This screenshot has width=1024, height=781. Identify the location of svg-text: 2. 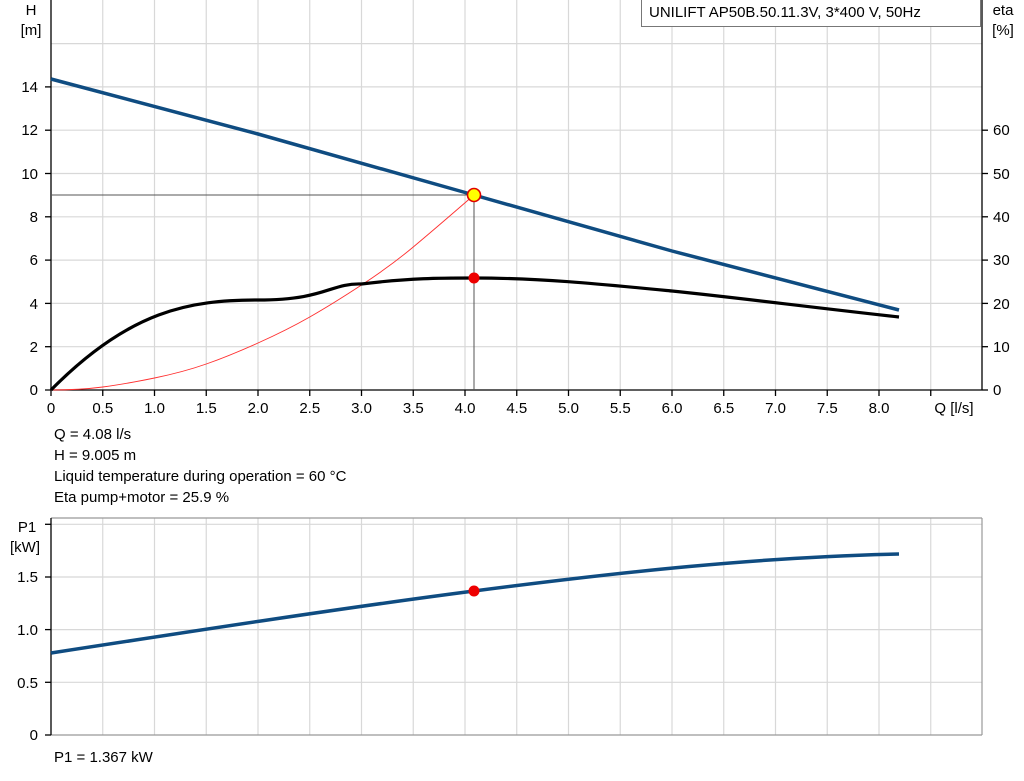
(34, 347).